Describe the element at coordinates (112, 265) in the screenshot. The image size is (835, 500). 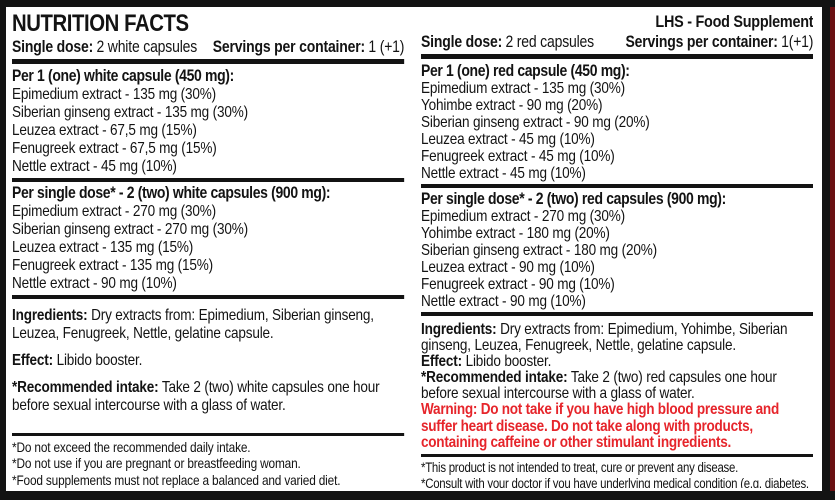
I see `ingredient-row: Fenugreek extract - 135 mg (15%)` at that location.